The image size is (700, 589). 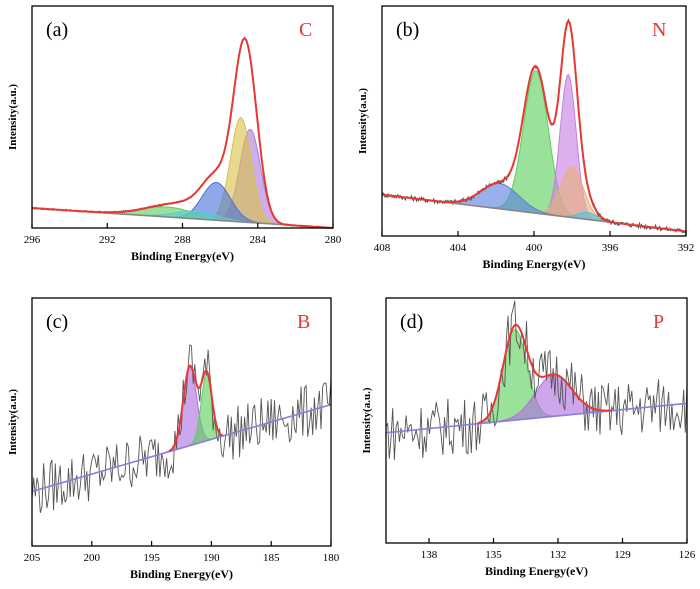 I want to click on x-tick-label: 185, so click(x=271, y=558).